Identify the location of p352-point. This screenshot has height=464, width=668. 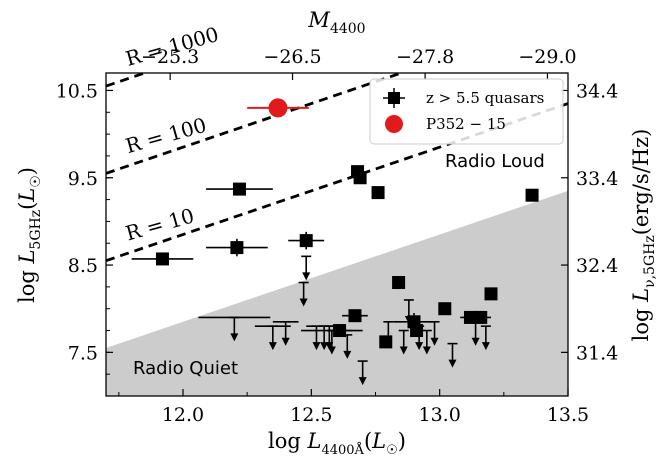
(278, 108).